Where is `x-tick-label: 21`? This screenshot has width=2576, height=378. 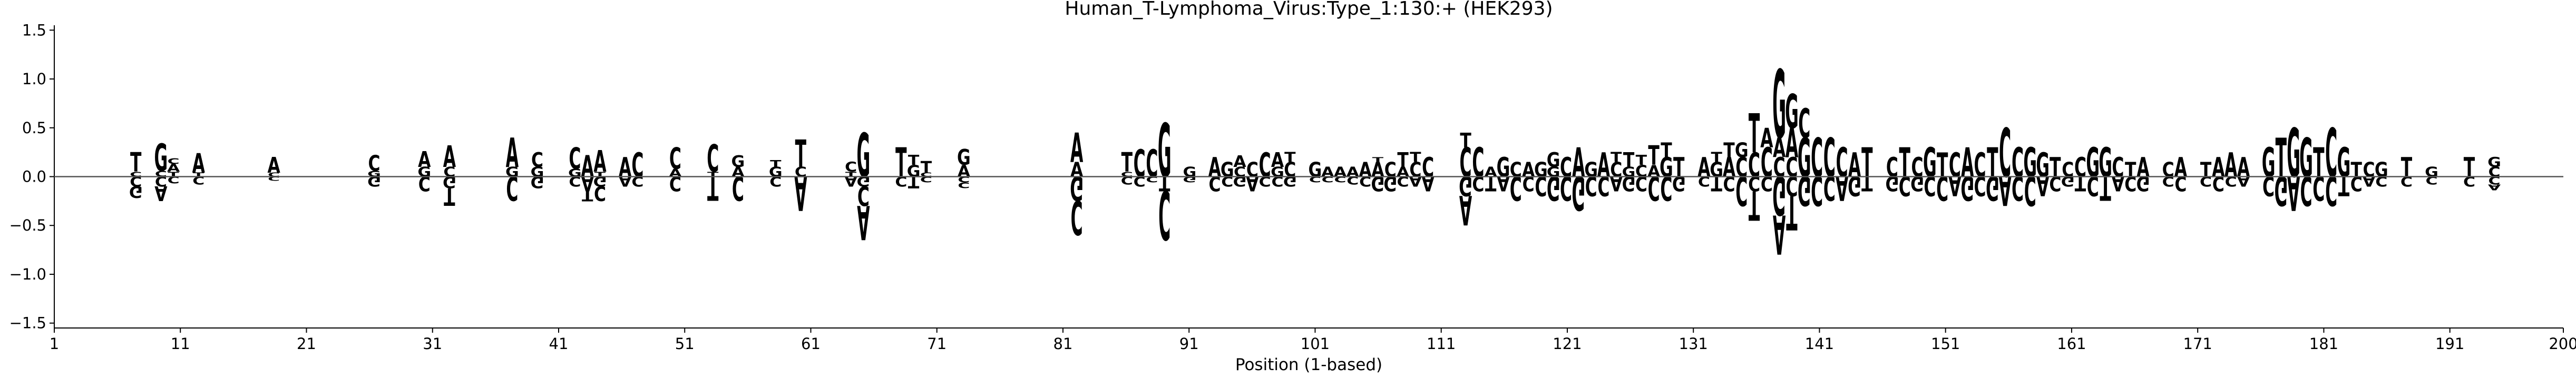 x-tick-label: 21 is located at coordinates (306, 344).